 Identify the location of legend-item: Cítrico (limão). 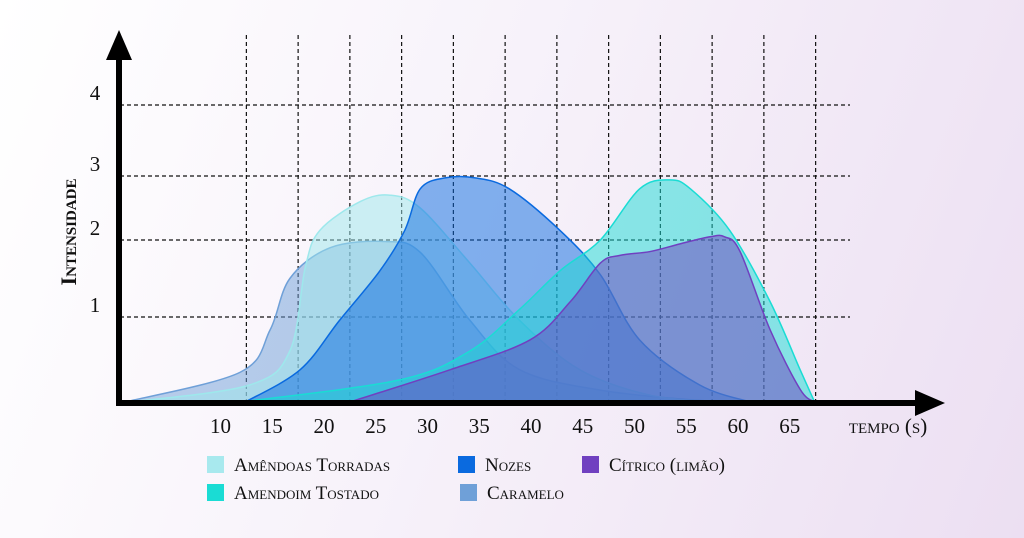
(653, 465).